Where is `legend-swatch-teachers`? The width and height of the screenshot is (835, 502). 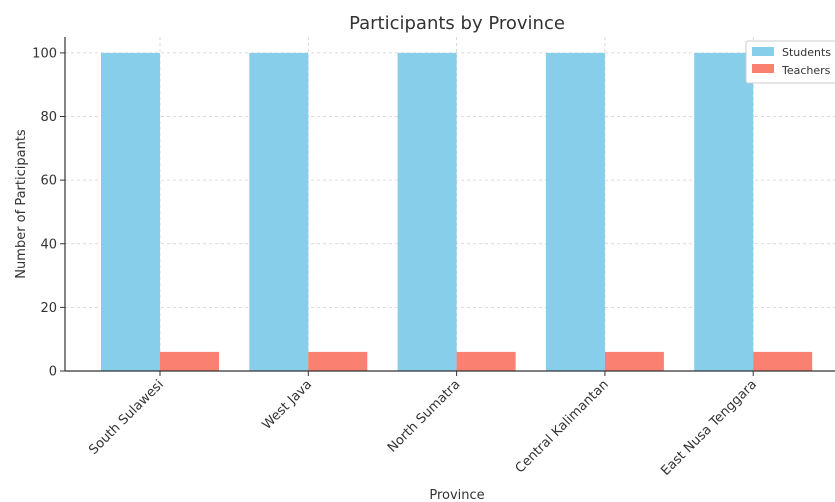 legend-swatch-teachers is located at coordinates (763, 68).